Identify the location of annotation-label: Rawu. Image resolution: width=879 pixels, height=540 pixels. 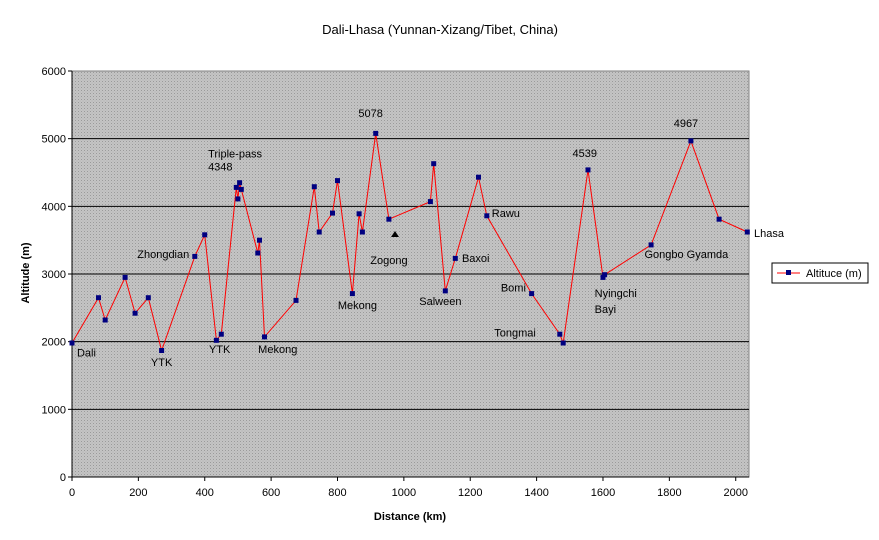
(506, 214).